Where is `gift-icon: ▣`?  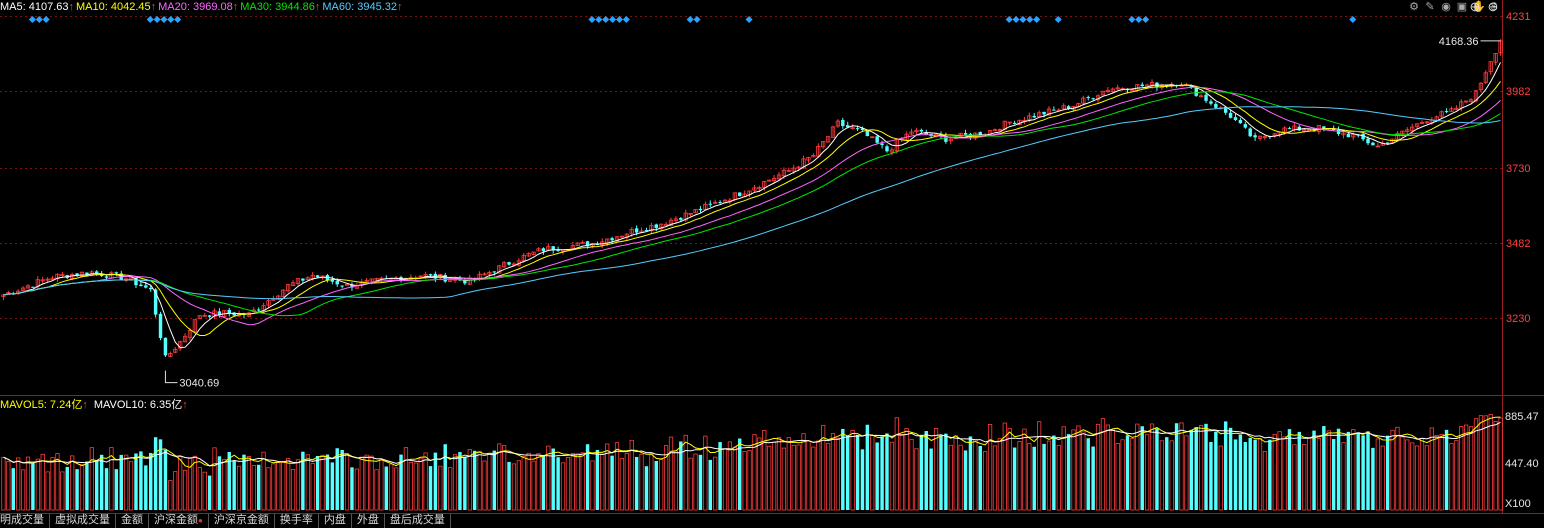
gift-icon: ▣ is located at coordinates (1462, 7).